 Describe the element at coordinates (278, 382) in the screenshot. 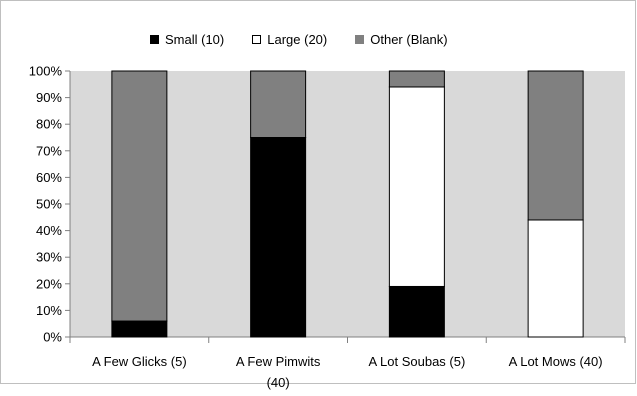

I see `x-category-label: (40)` at that location.